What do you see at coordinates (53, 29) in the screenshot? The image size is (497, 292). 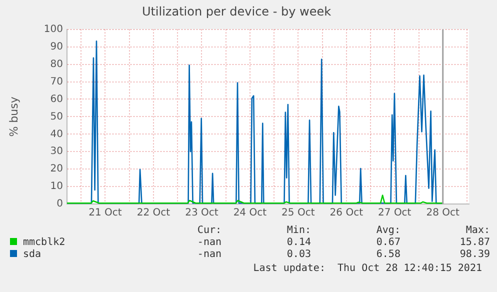 I see `y-tick-label: 100` at bounding box center [53, 29].